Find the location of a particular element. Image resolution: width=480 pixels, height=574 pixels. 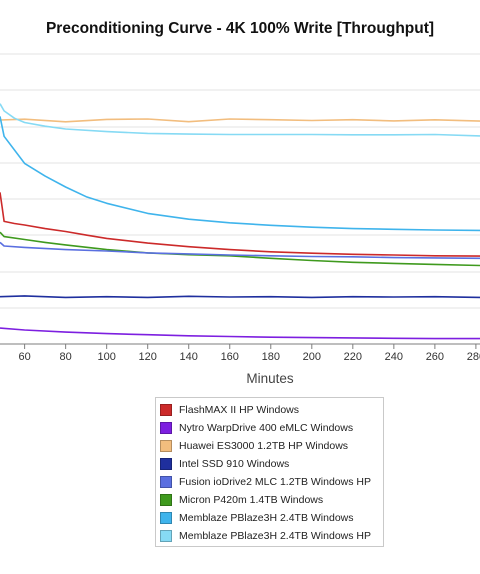

legend-item-0: FlashMAX II HP Windows is located at coordinates (271, 410).